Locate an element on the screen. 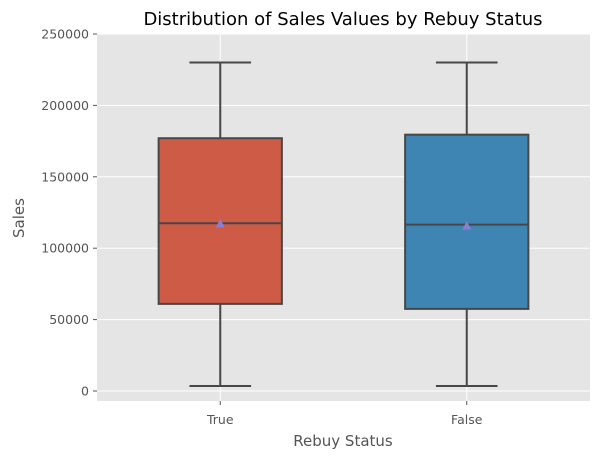 The image size is (601, 460). y-tick-label: 150000 is located at coordinates (65, 176).